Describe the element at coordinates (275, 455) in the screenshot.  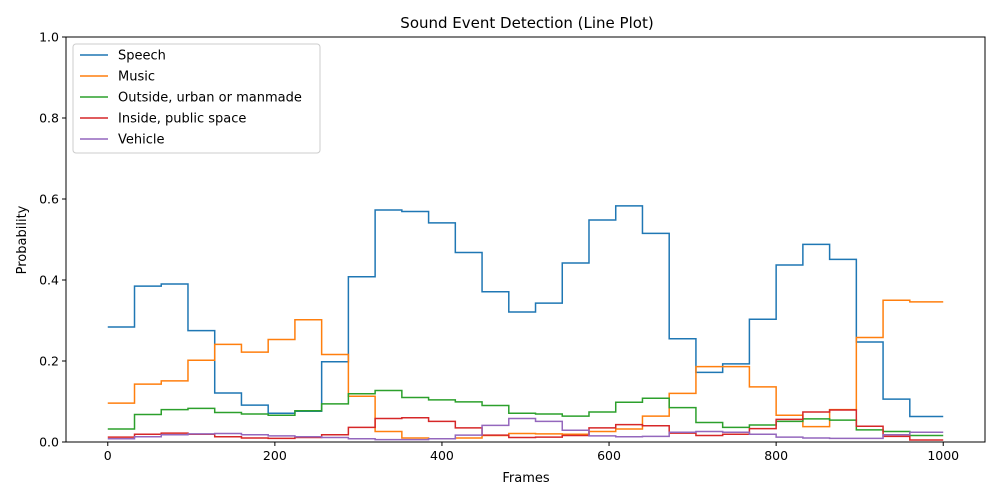
I see `x-tick-label: 200` at that location.